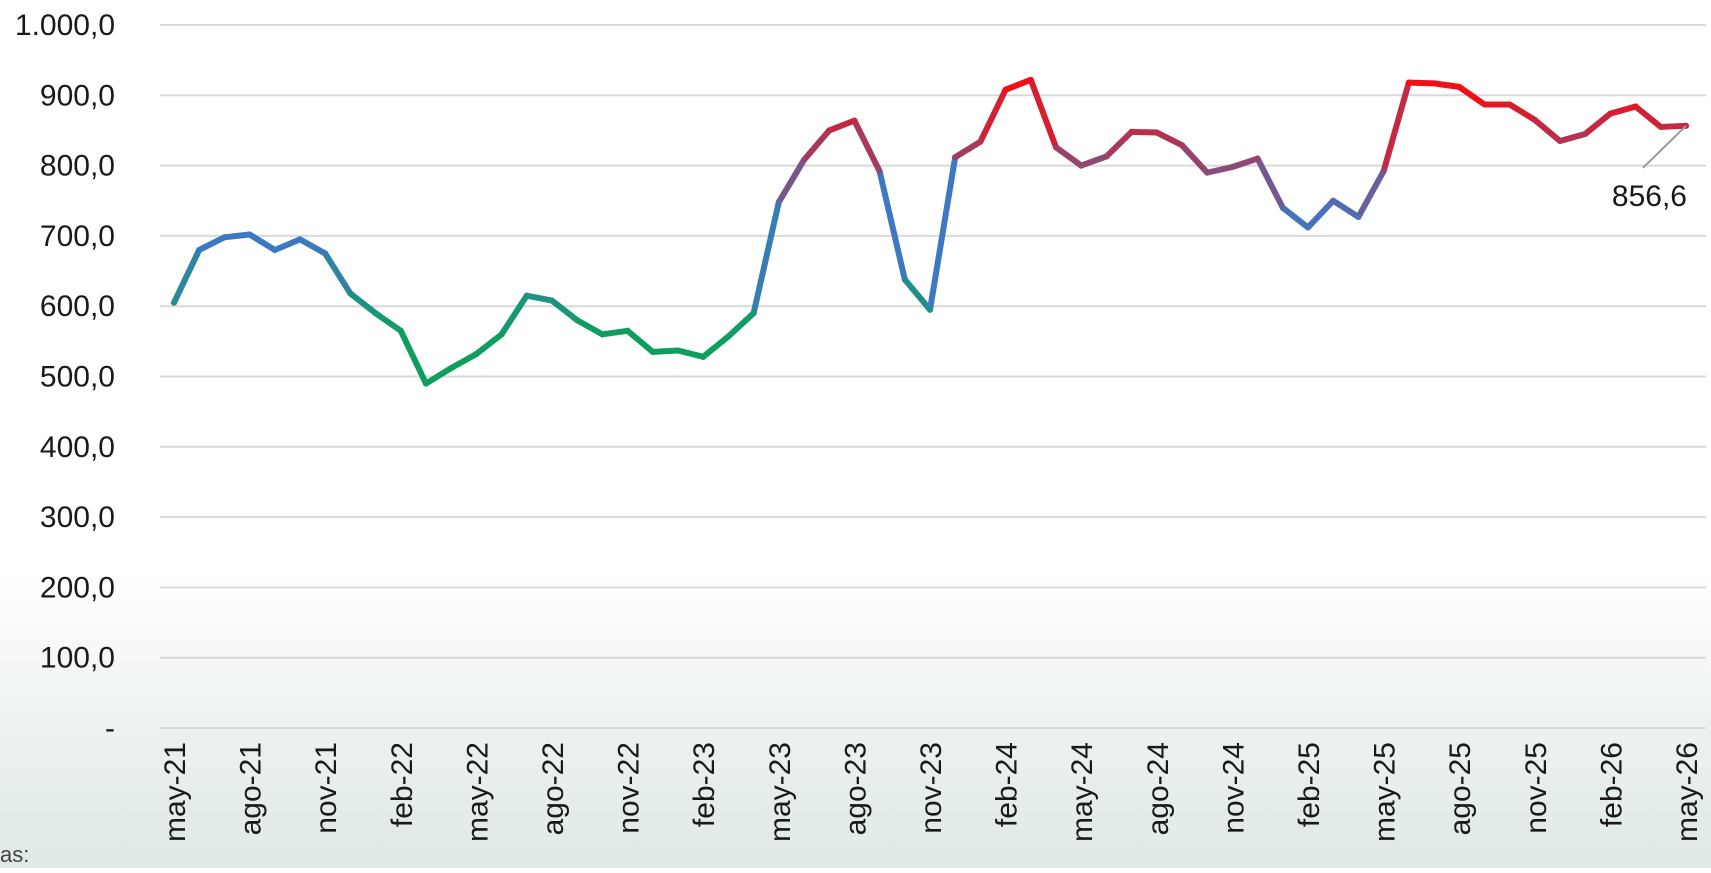  What do you see at coordinates (402, 784) in the screenshot?
I see `x-tick-label: feb-22` at bounding box center [402, 784].